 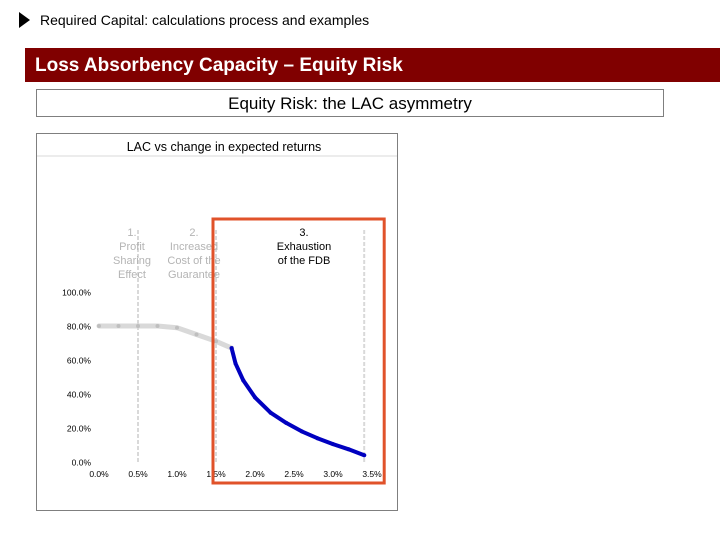 I want to click on zone-label: 1., so click(x=131, y=233).